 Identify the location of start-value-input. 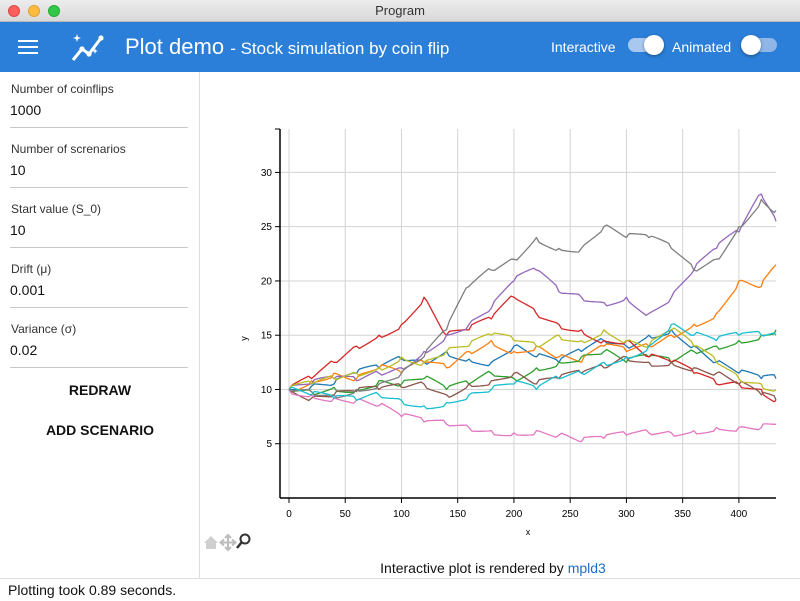
(99, 230).